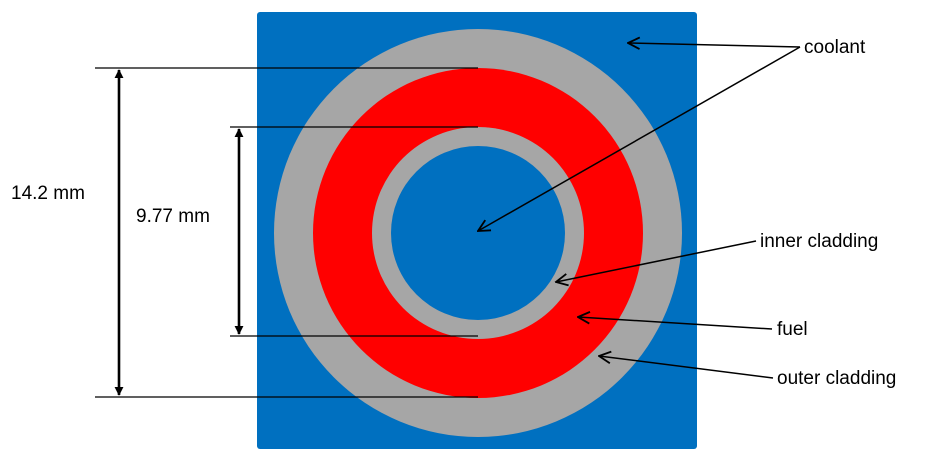 The width and height of the screenshot is (948, 449). Describe the element at coordinates (478, 233) in the screenshot. I see `inner-coolant-channel` at that location.